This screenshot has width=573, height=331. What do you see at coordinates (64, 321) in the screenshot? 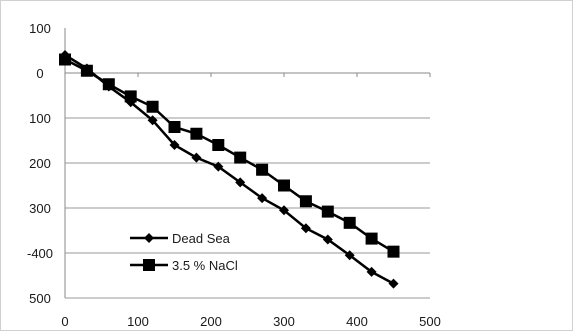
I see `x-tick-label: 0` at bounding box center [64, 321].